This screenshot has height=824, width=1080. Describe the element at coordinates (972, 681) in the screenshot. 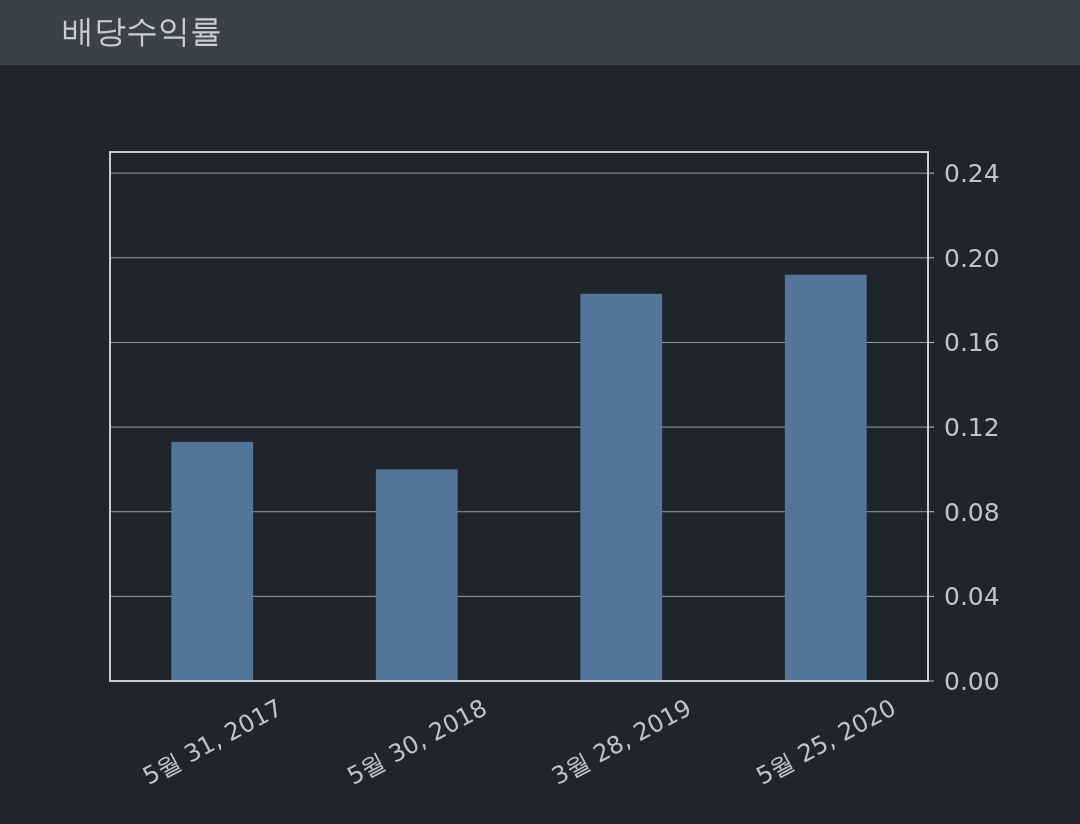

I see `y-tick-label: 0.00` at that location.